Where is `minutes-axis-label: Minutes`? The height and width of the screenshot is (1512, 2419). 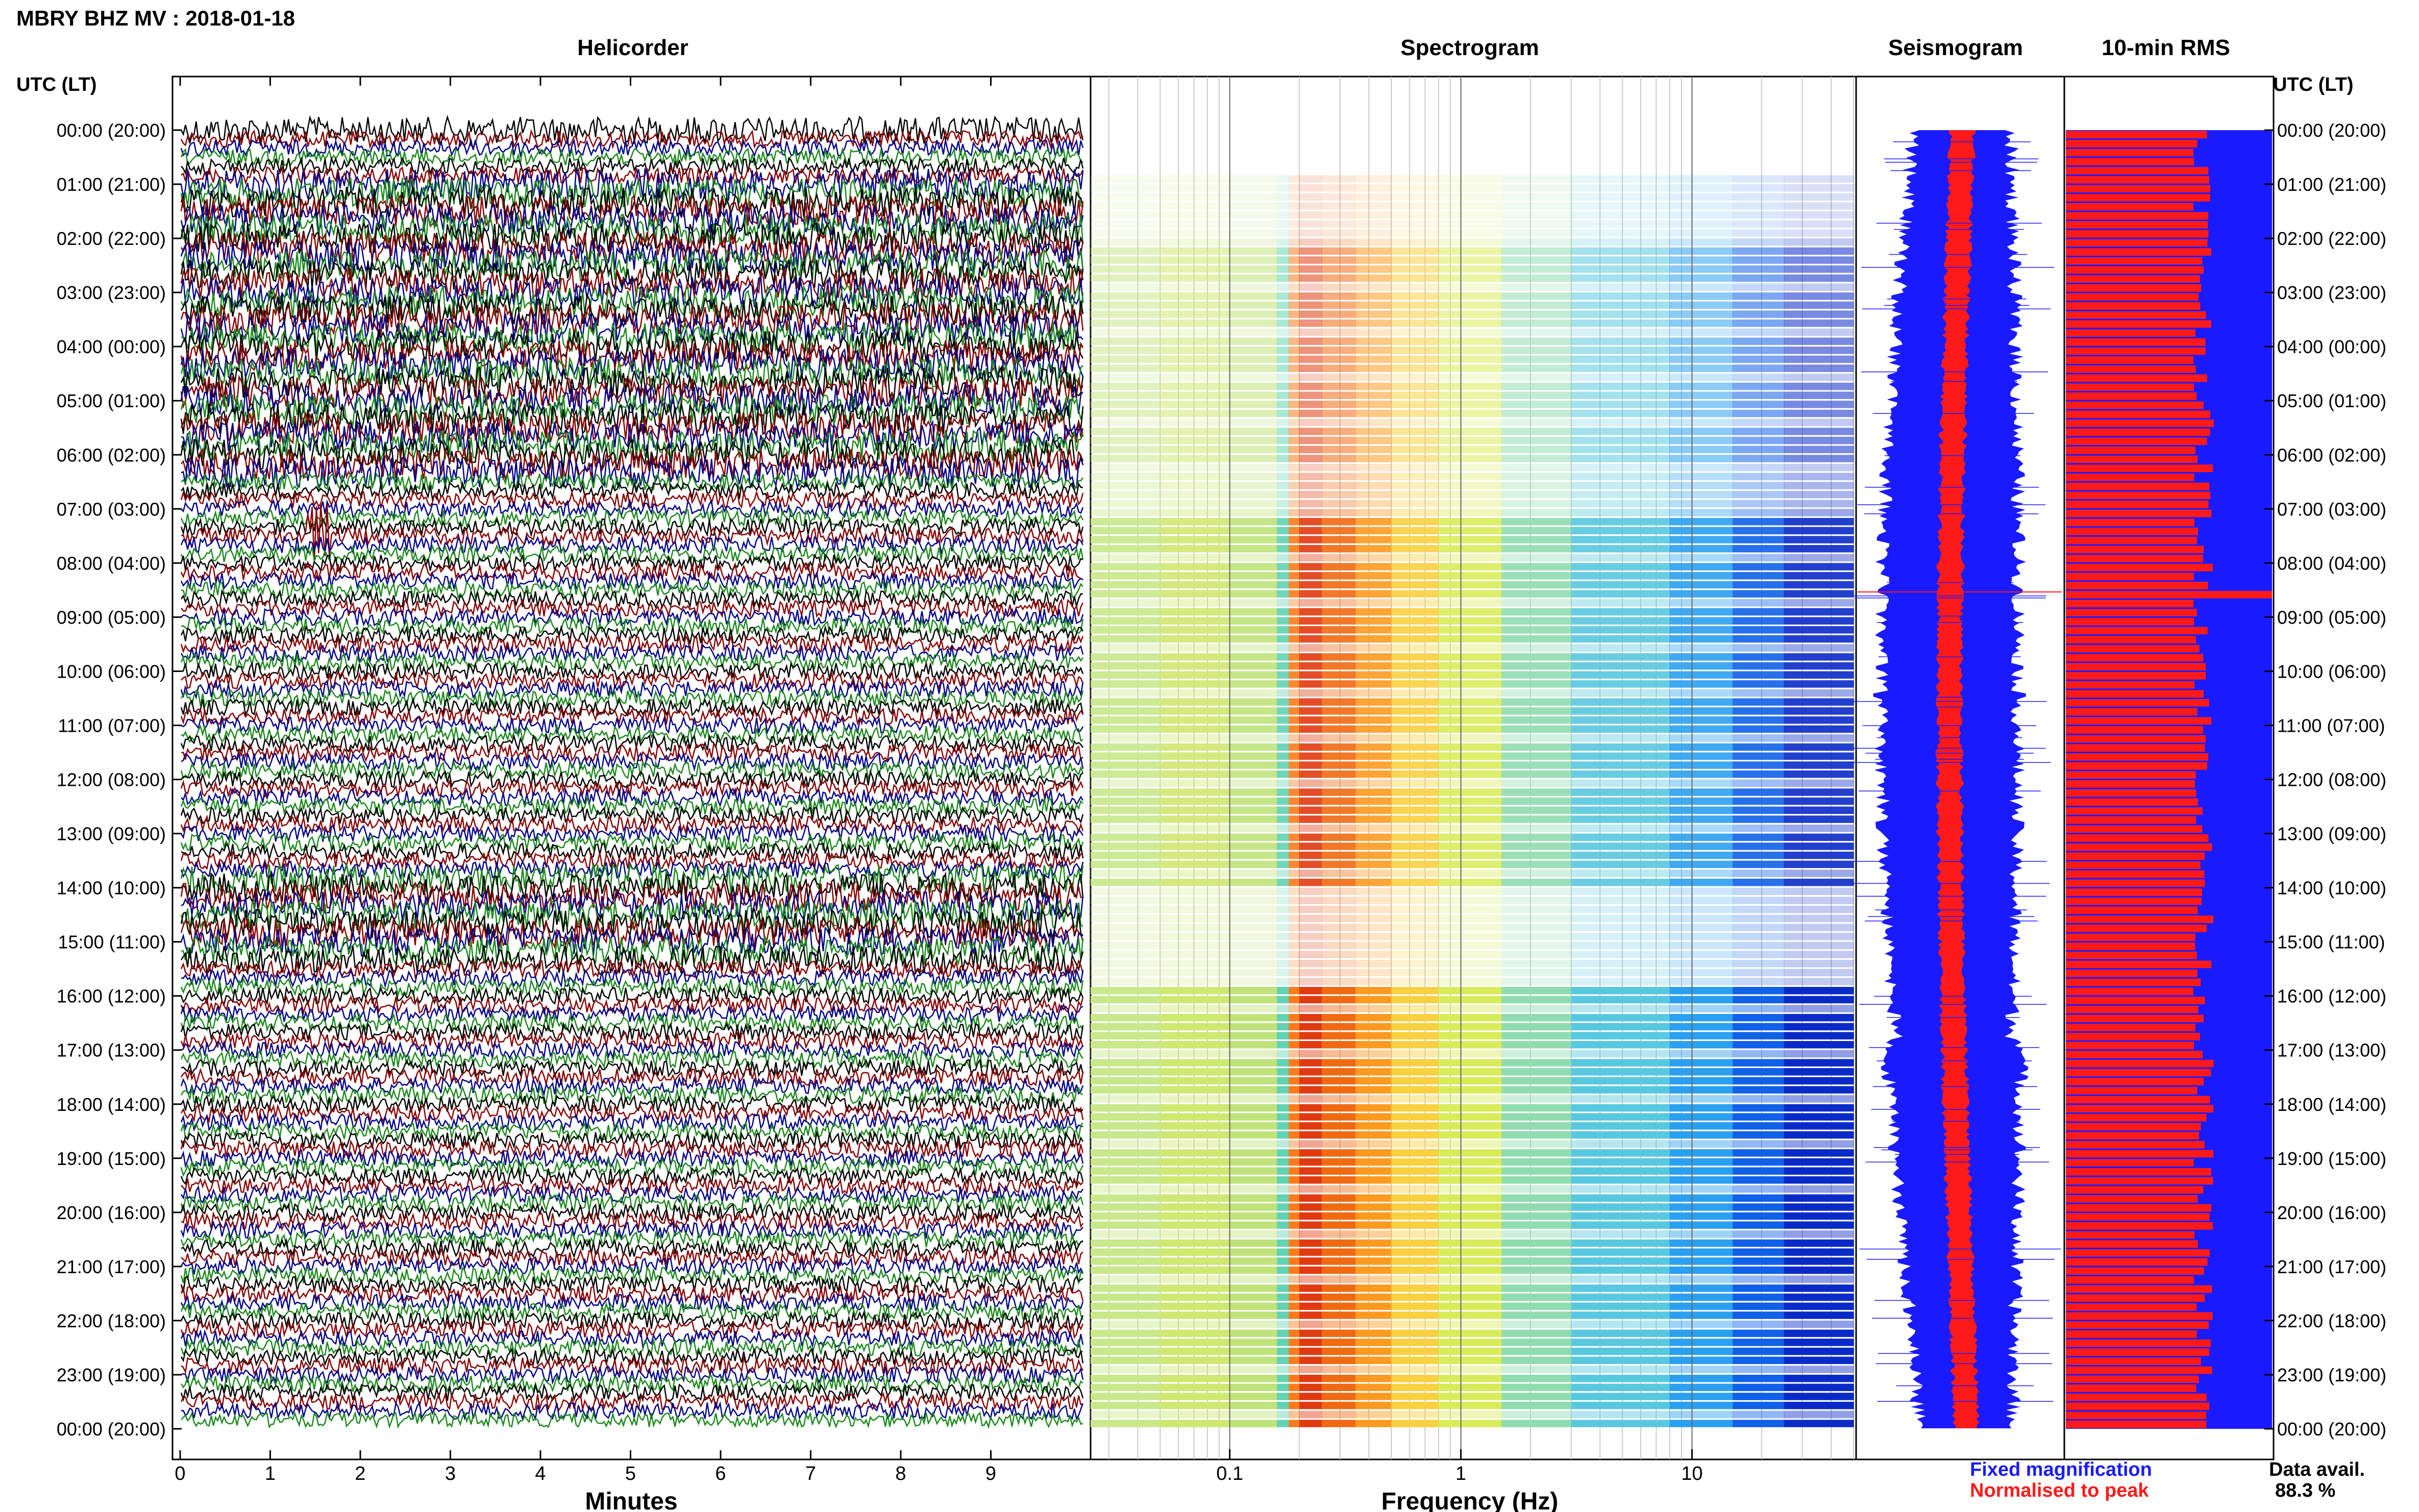 minutes-axis-label: Minutes is located at coordinates (631, 1500).